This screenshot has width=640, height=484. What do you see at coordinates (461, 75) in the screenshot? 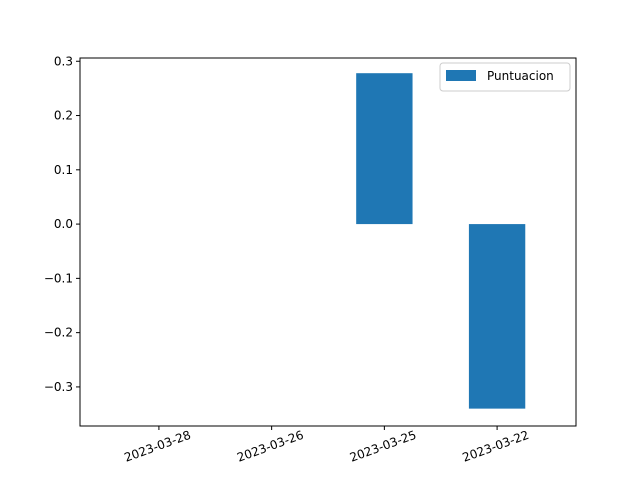
I see `legend-swatch` at bounding box center [461, 75].